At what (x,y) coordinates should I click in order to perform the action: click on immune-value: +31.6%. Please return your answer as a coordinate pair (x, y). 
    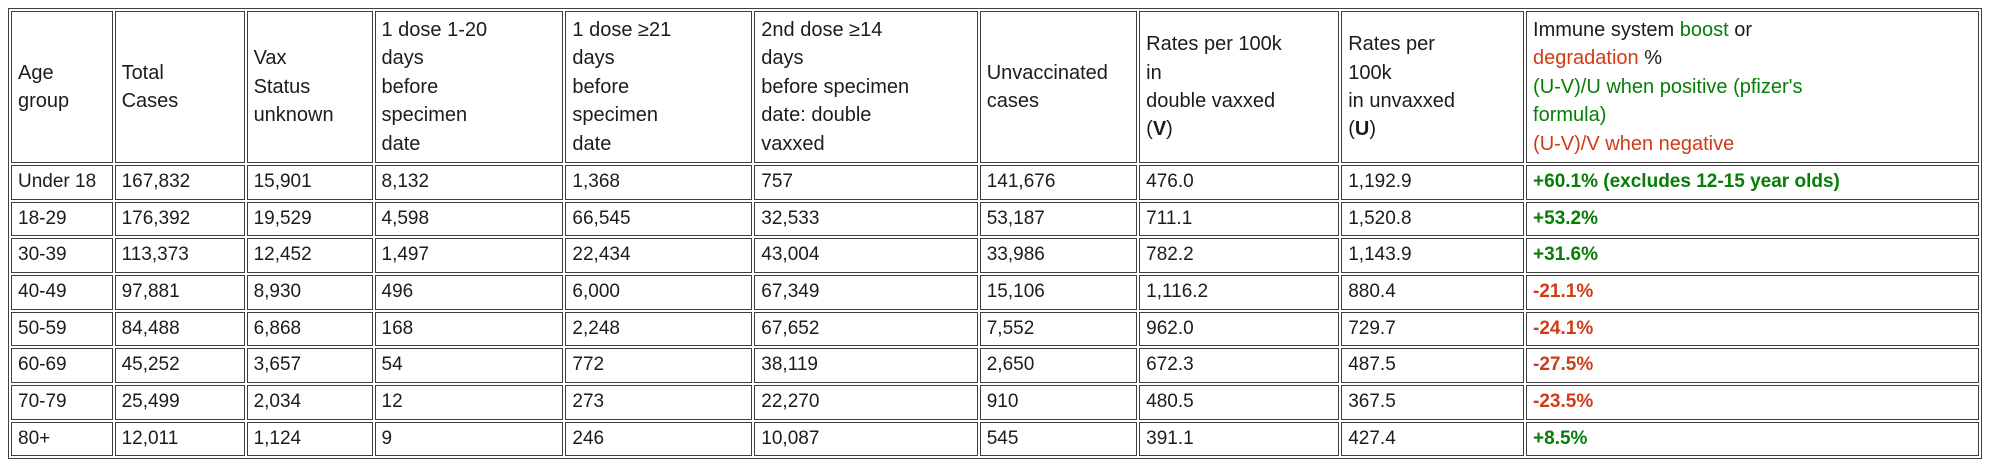
    Looking at the image, I should click on (1566, 255).